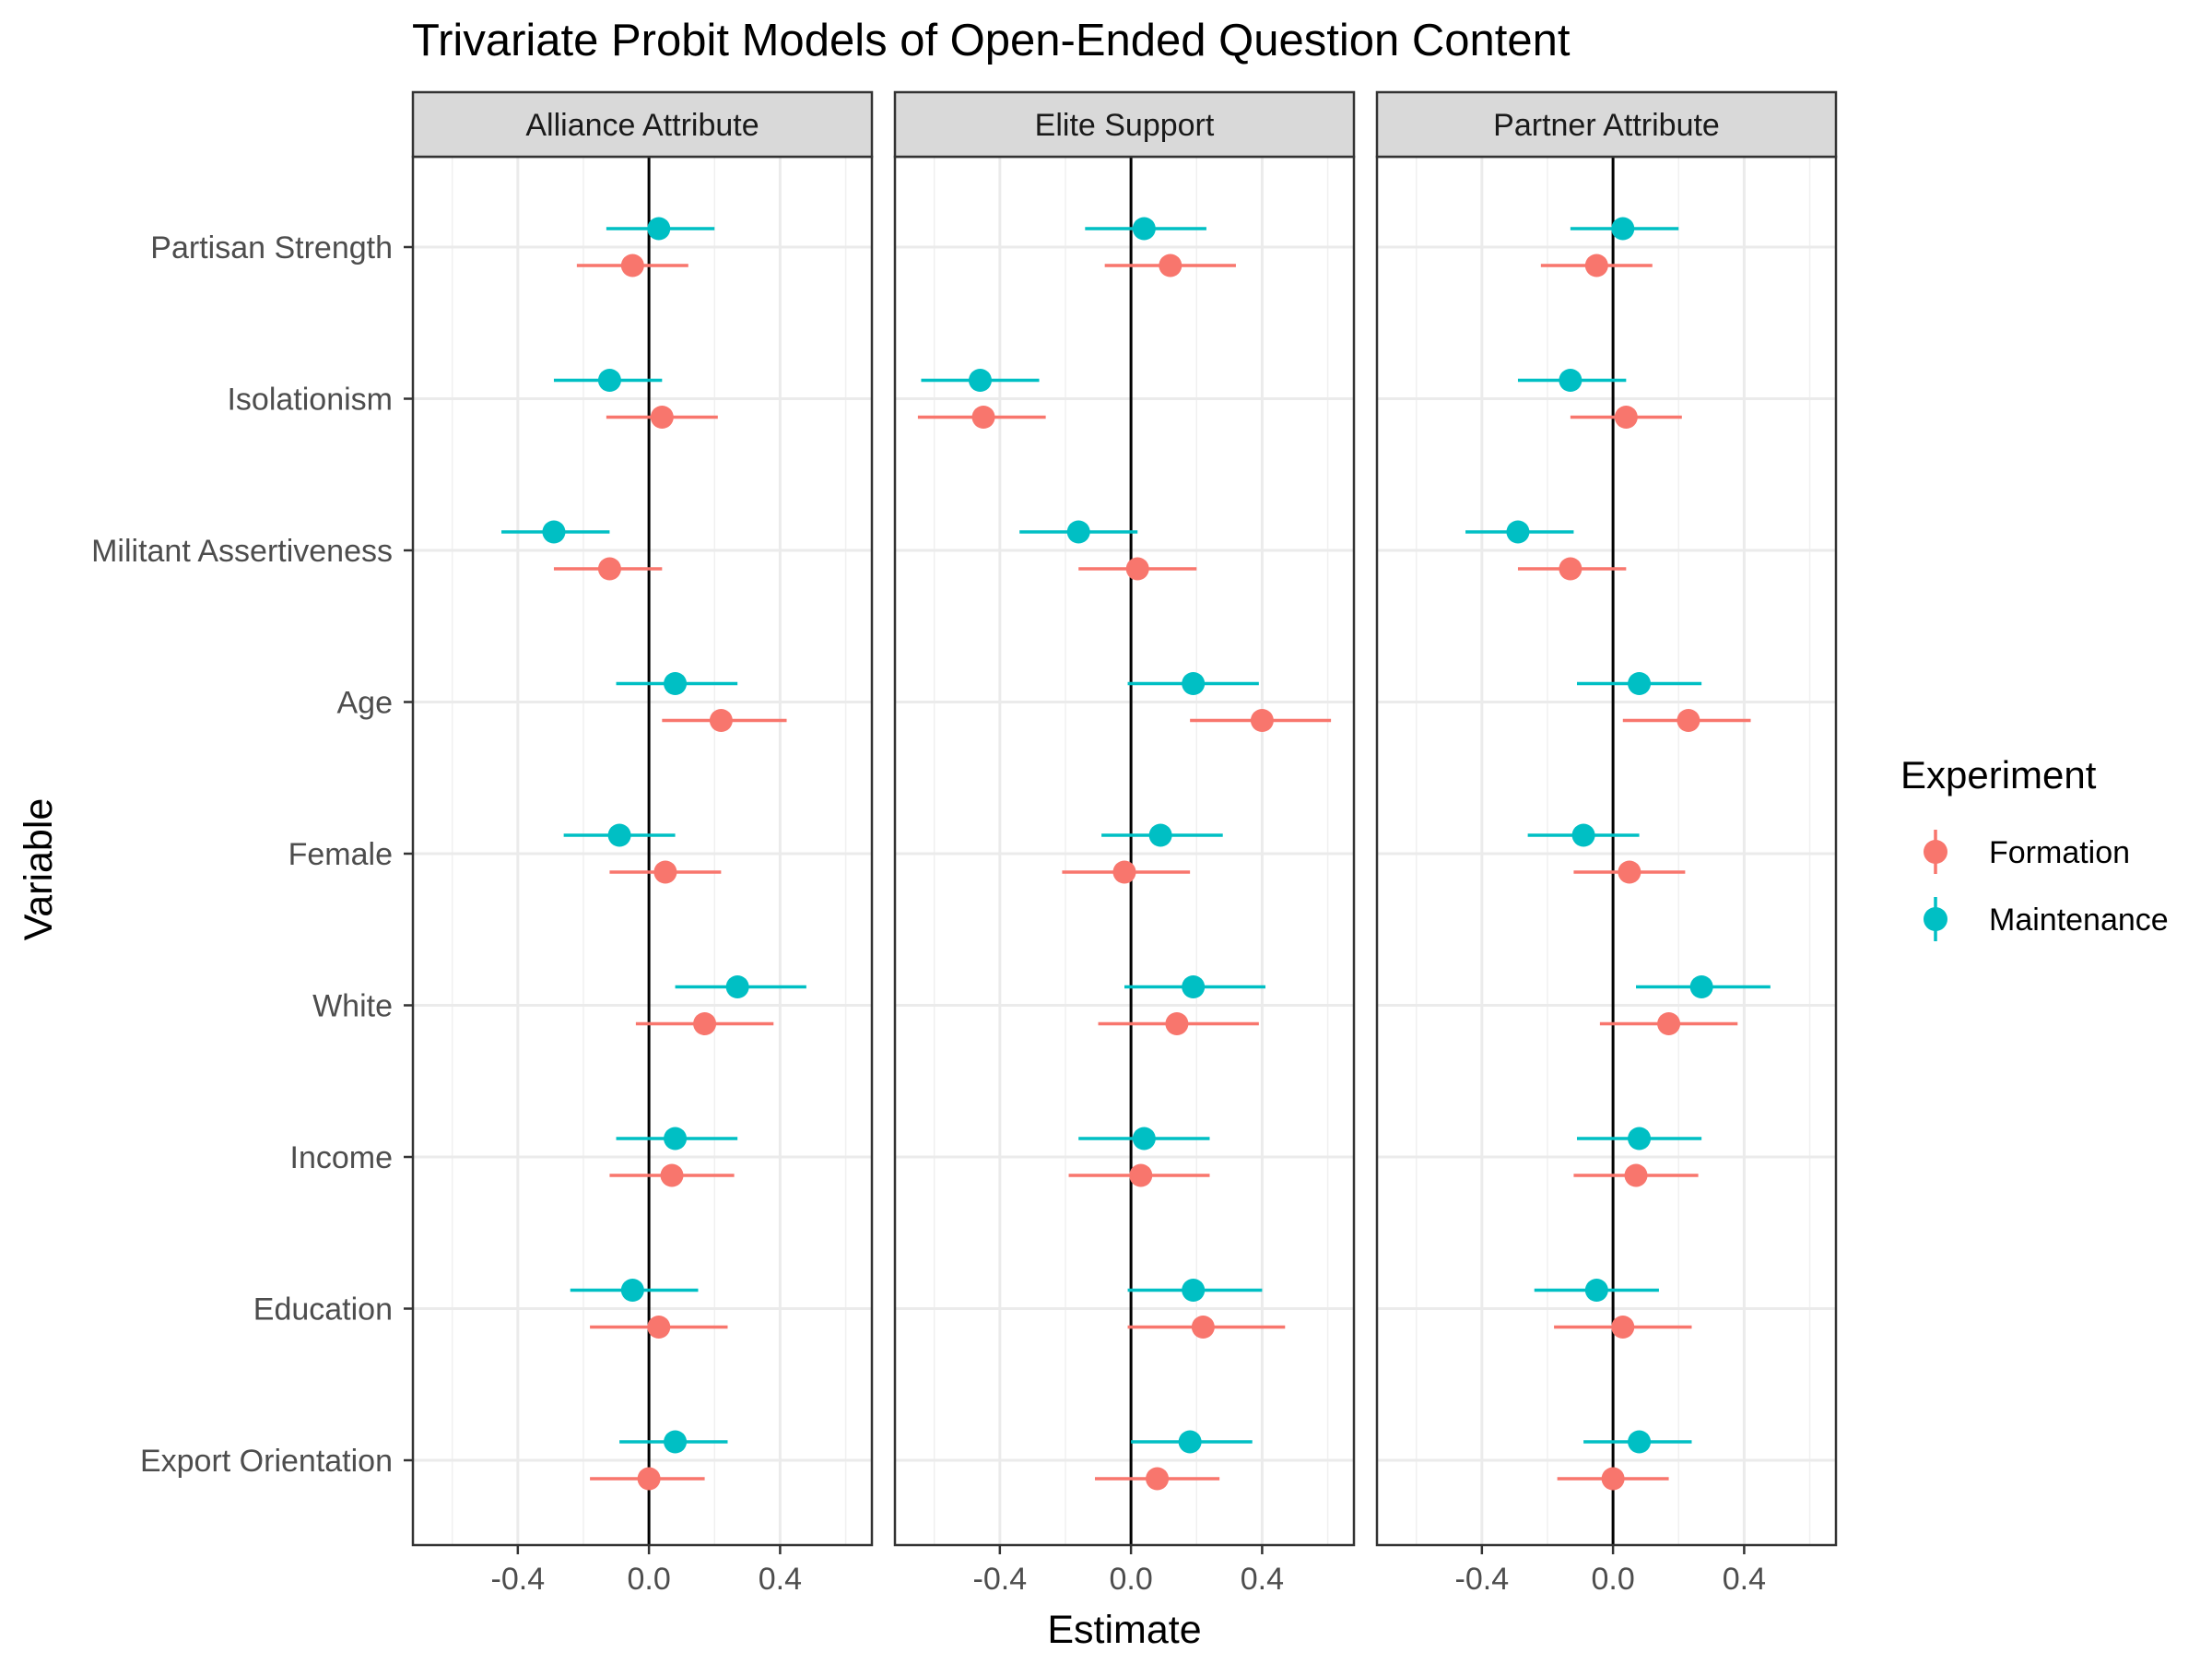 Image resolution: width=2212 pixels, height=1664 pixels. I want to click on strip-label: Partner Attribute, so click(1606, 125).